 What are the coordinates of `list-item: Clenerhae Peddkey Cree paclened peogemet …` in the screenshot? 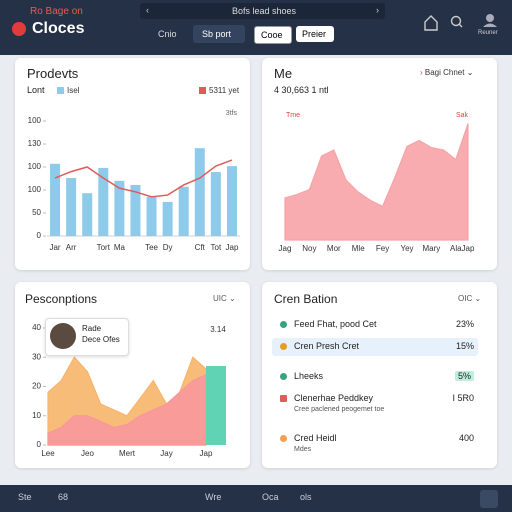 It's located at (375, 404).